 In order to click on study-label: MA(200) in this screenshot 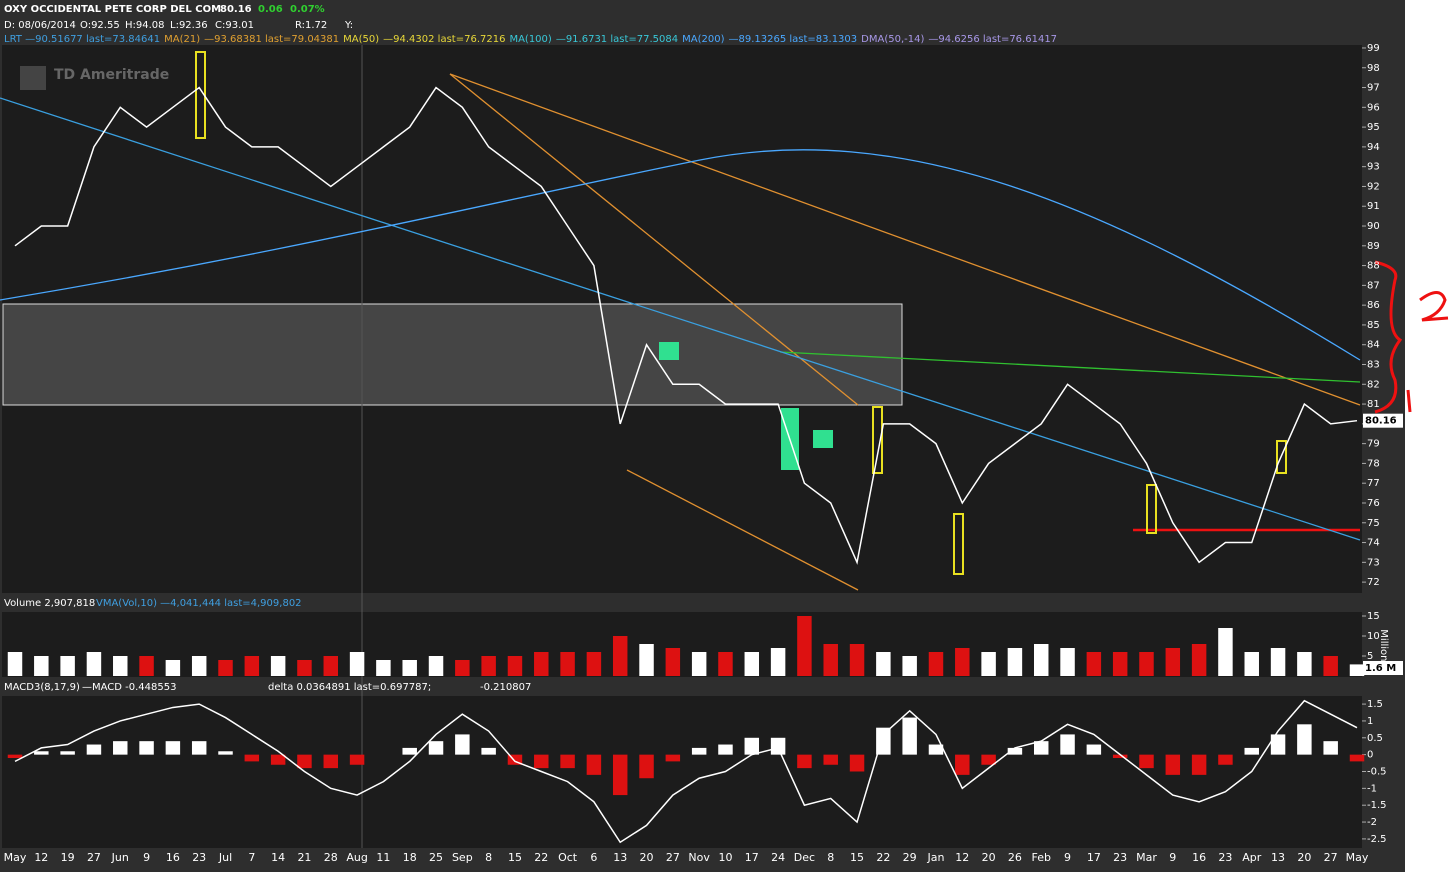, I will do `click(703, 39)`.